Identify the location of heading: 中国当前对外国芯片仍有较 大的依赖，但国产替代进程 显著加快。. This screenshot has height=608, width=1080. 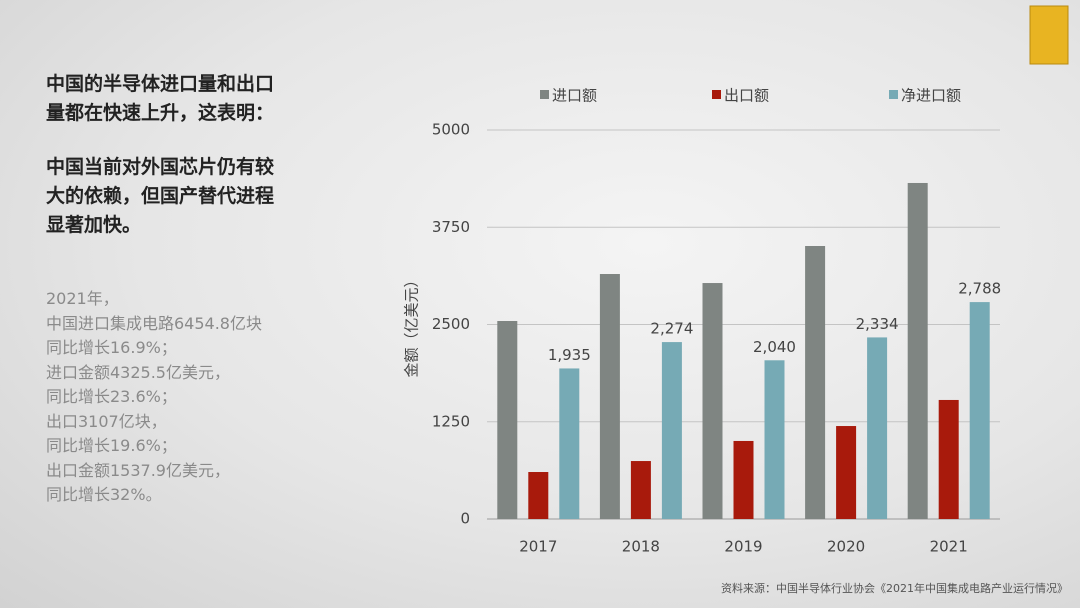
(160, 196).